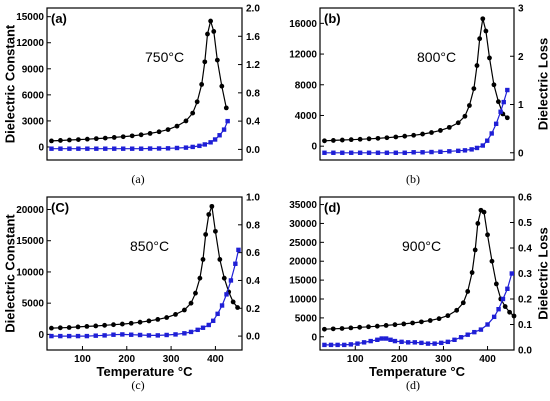 This screenshot has height=401, width=550. I want to click on plot-frame, so click(144, 273).